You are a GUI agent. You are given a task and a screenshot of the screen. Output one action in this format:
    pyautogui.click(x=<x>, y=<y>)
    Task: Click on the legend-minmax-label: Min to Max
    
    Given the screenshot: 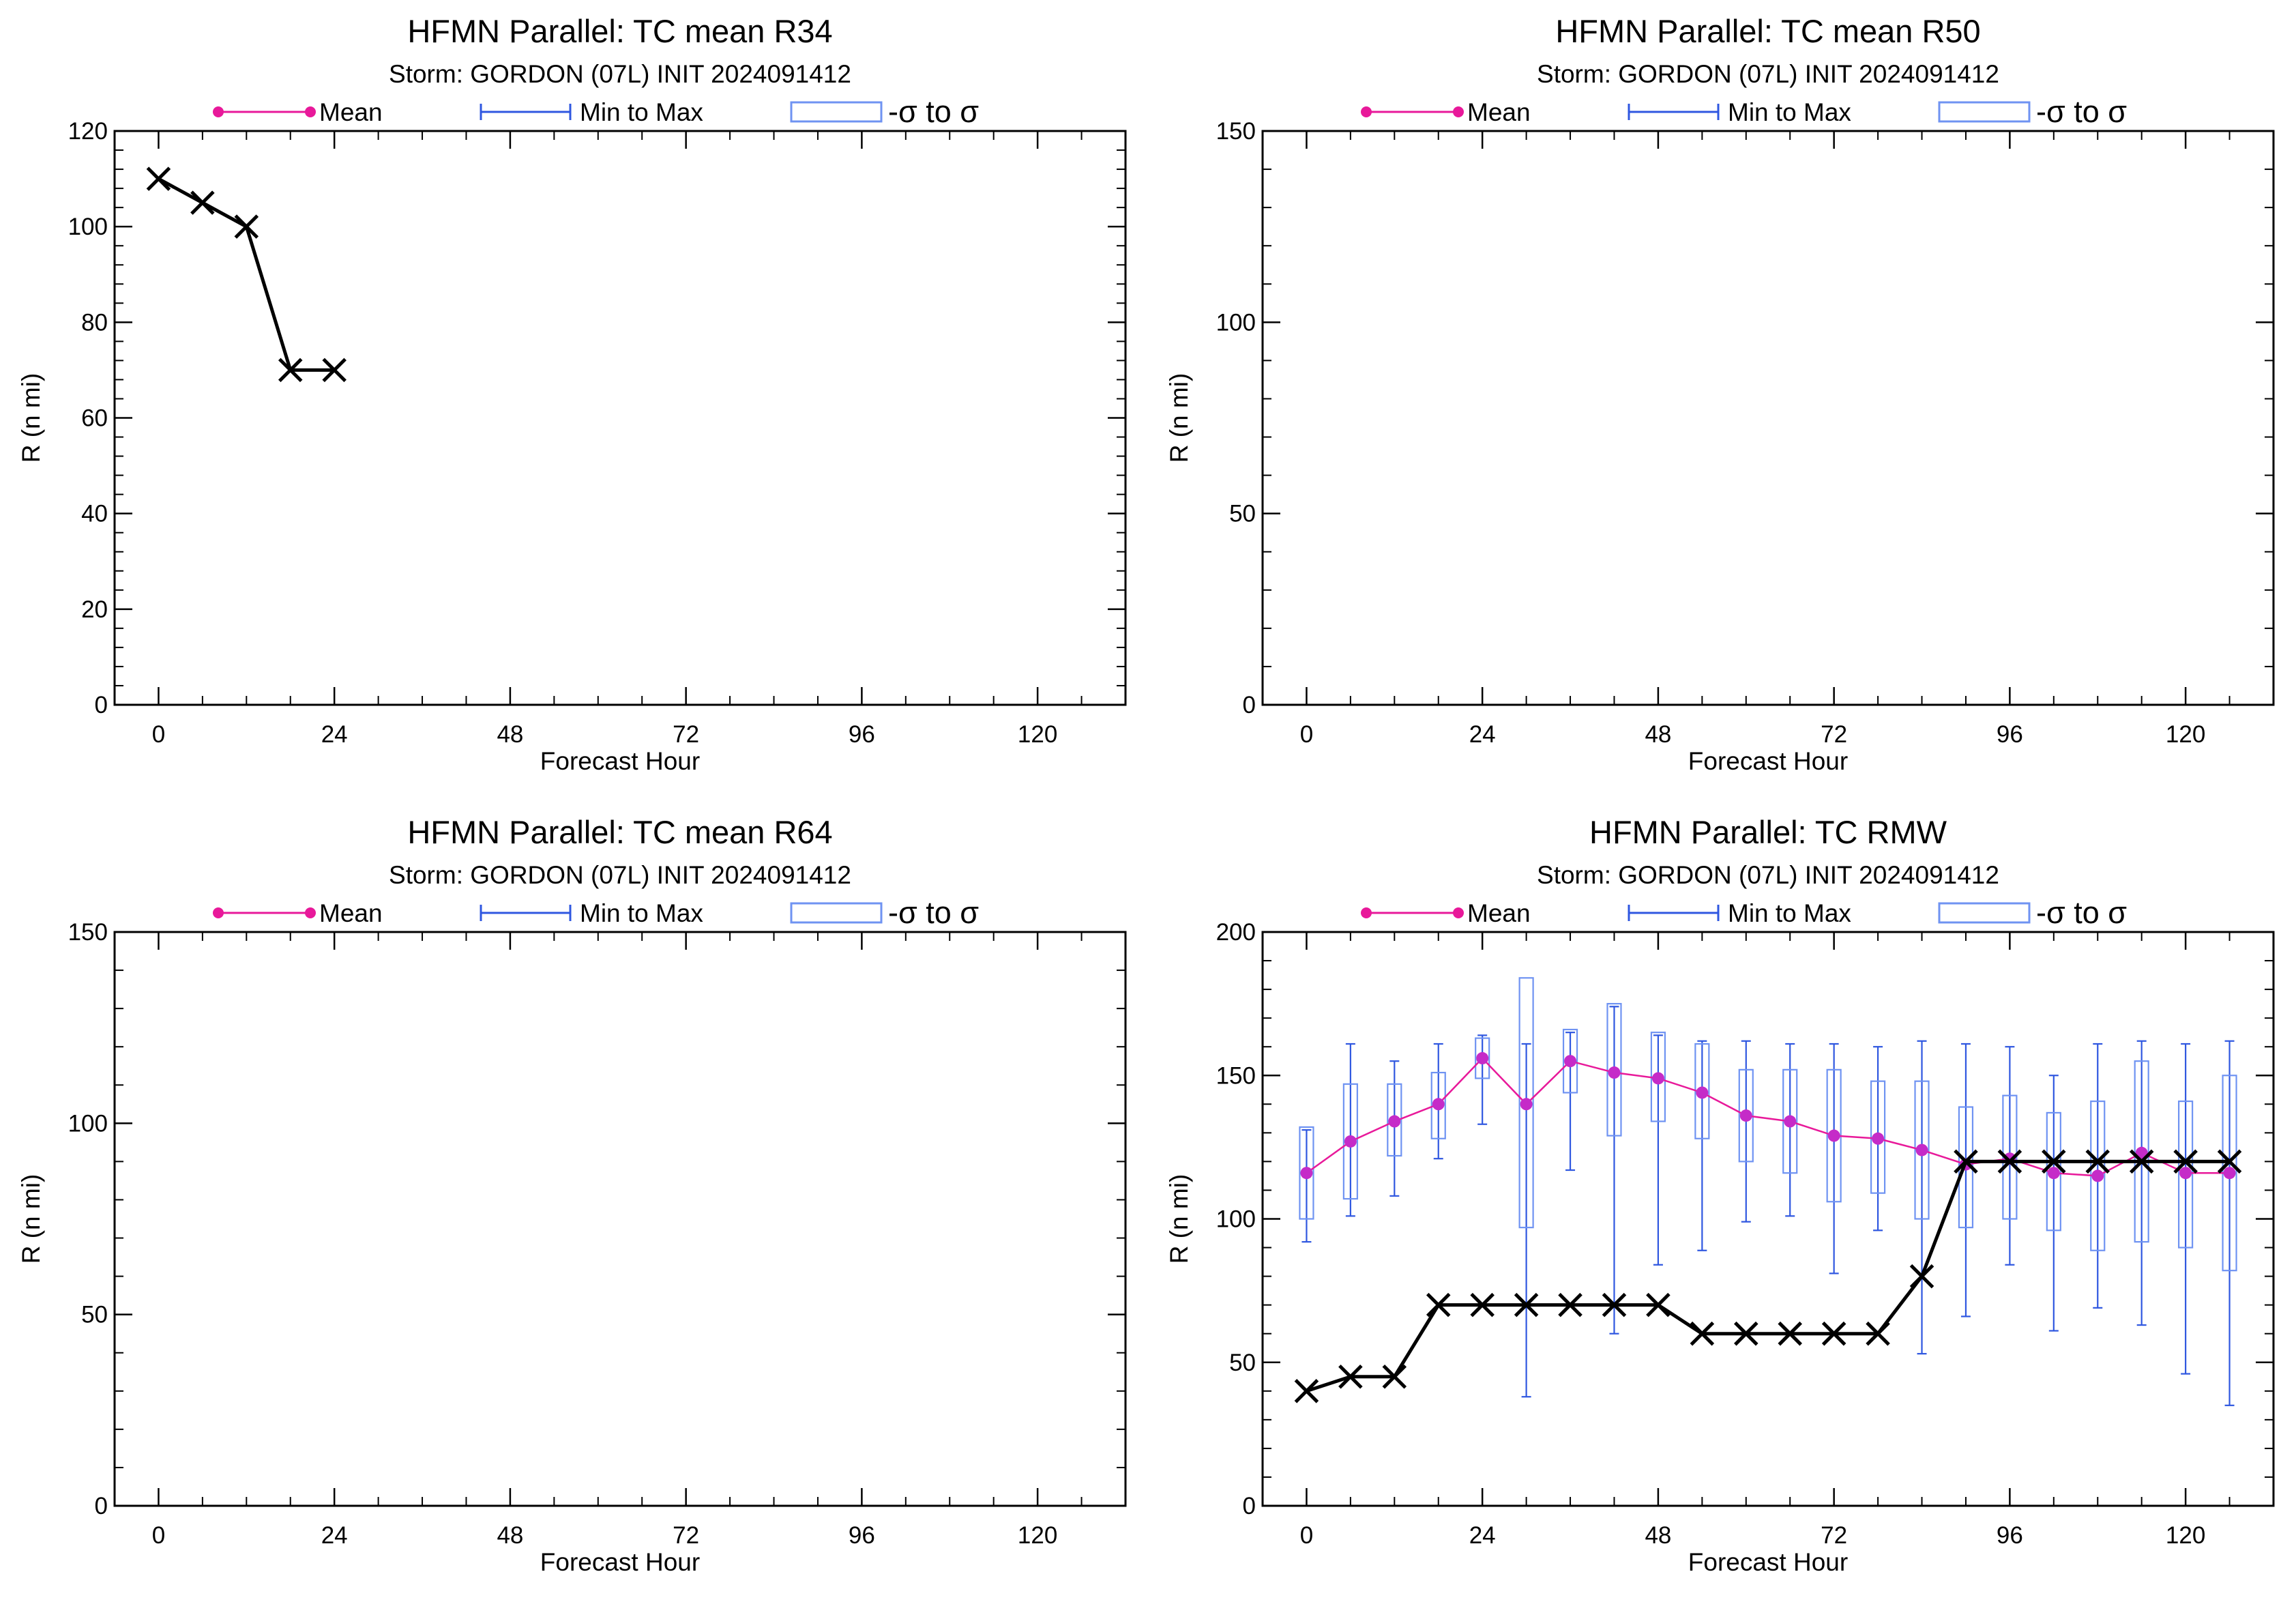 What is the action you would take?
    pyautogui.click(x=642, y=913)
    